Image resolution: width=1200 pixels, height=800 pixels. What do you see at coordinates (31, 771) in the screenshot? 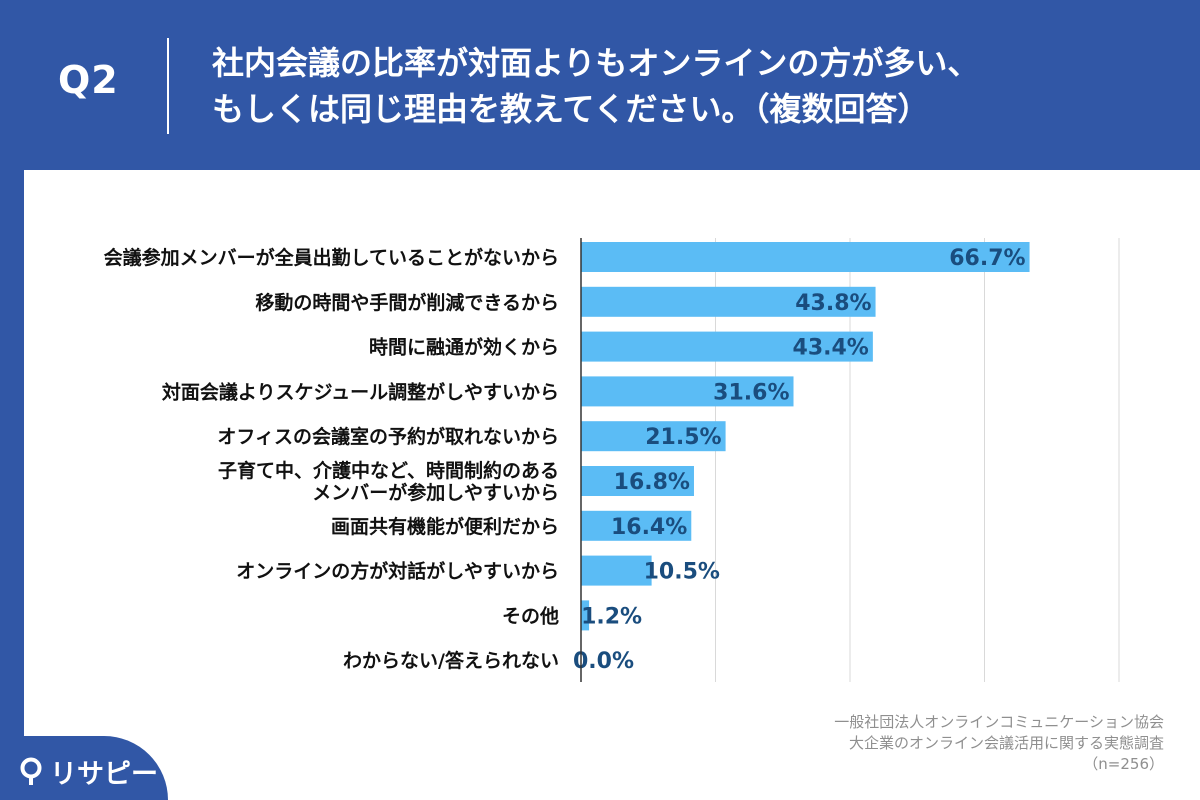
I see `location-pin-icon` at bounding box center [31, 771].